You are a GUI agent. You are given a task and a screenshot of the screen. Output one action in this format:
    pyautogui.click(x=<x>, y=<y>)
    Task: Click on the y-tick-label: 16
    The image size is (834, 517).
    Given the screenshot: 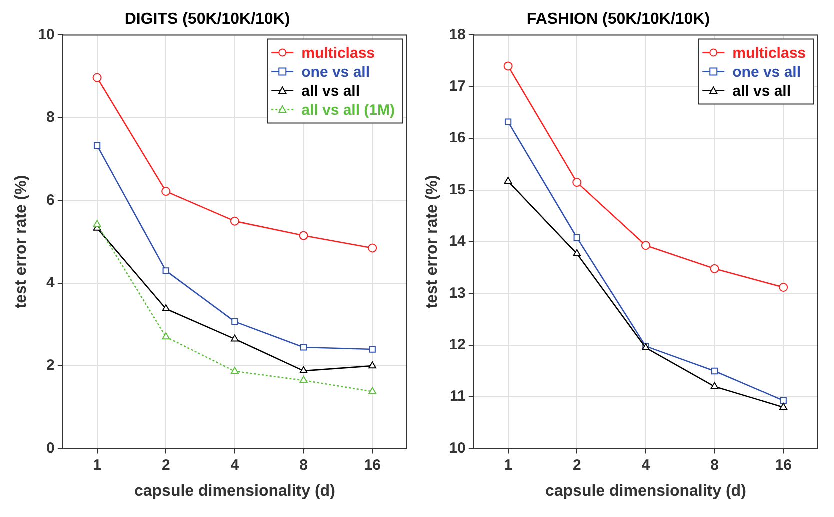 What is the action you would take?
    pyautogui.click(x=457, y=138)
    